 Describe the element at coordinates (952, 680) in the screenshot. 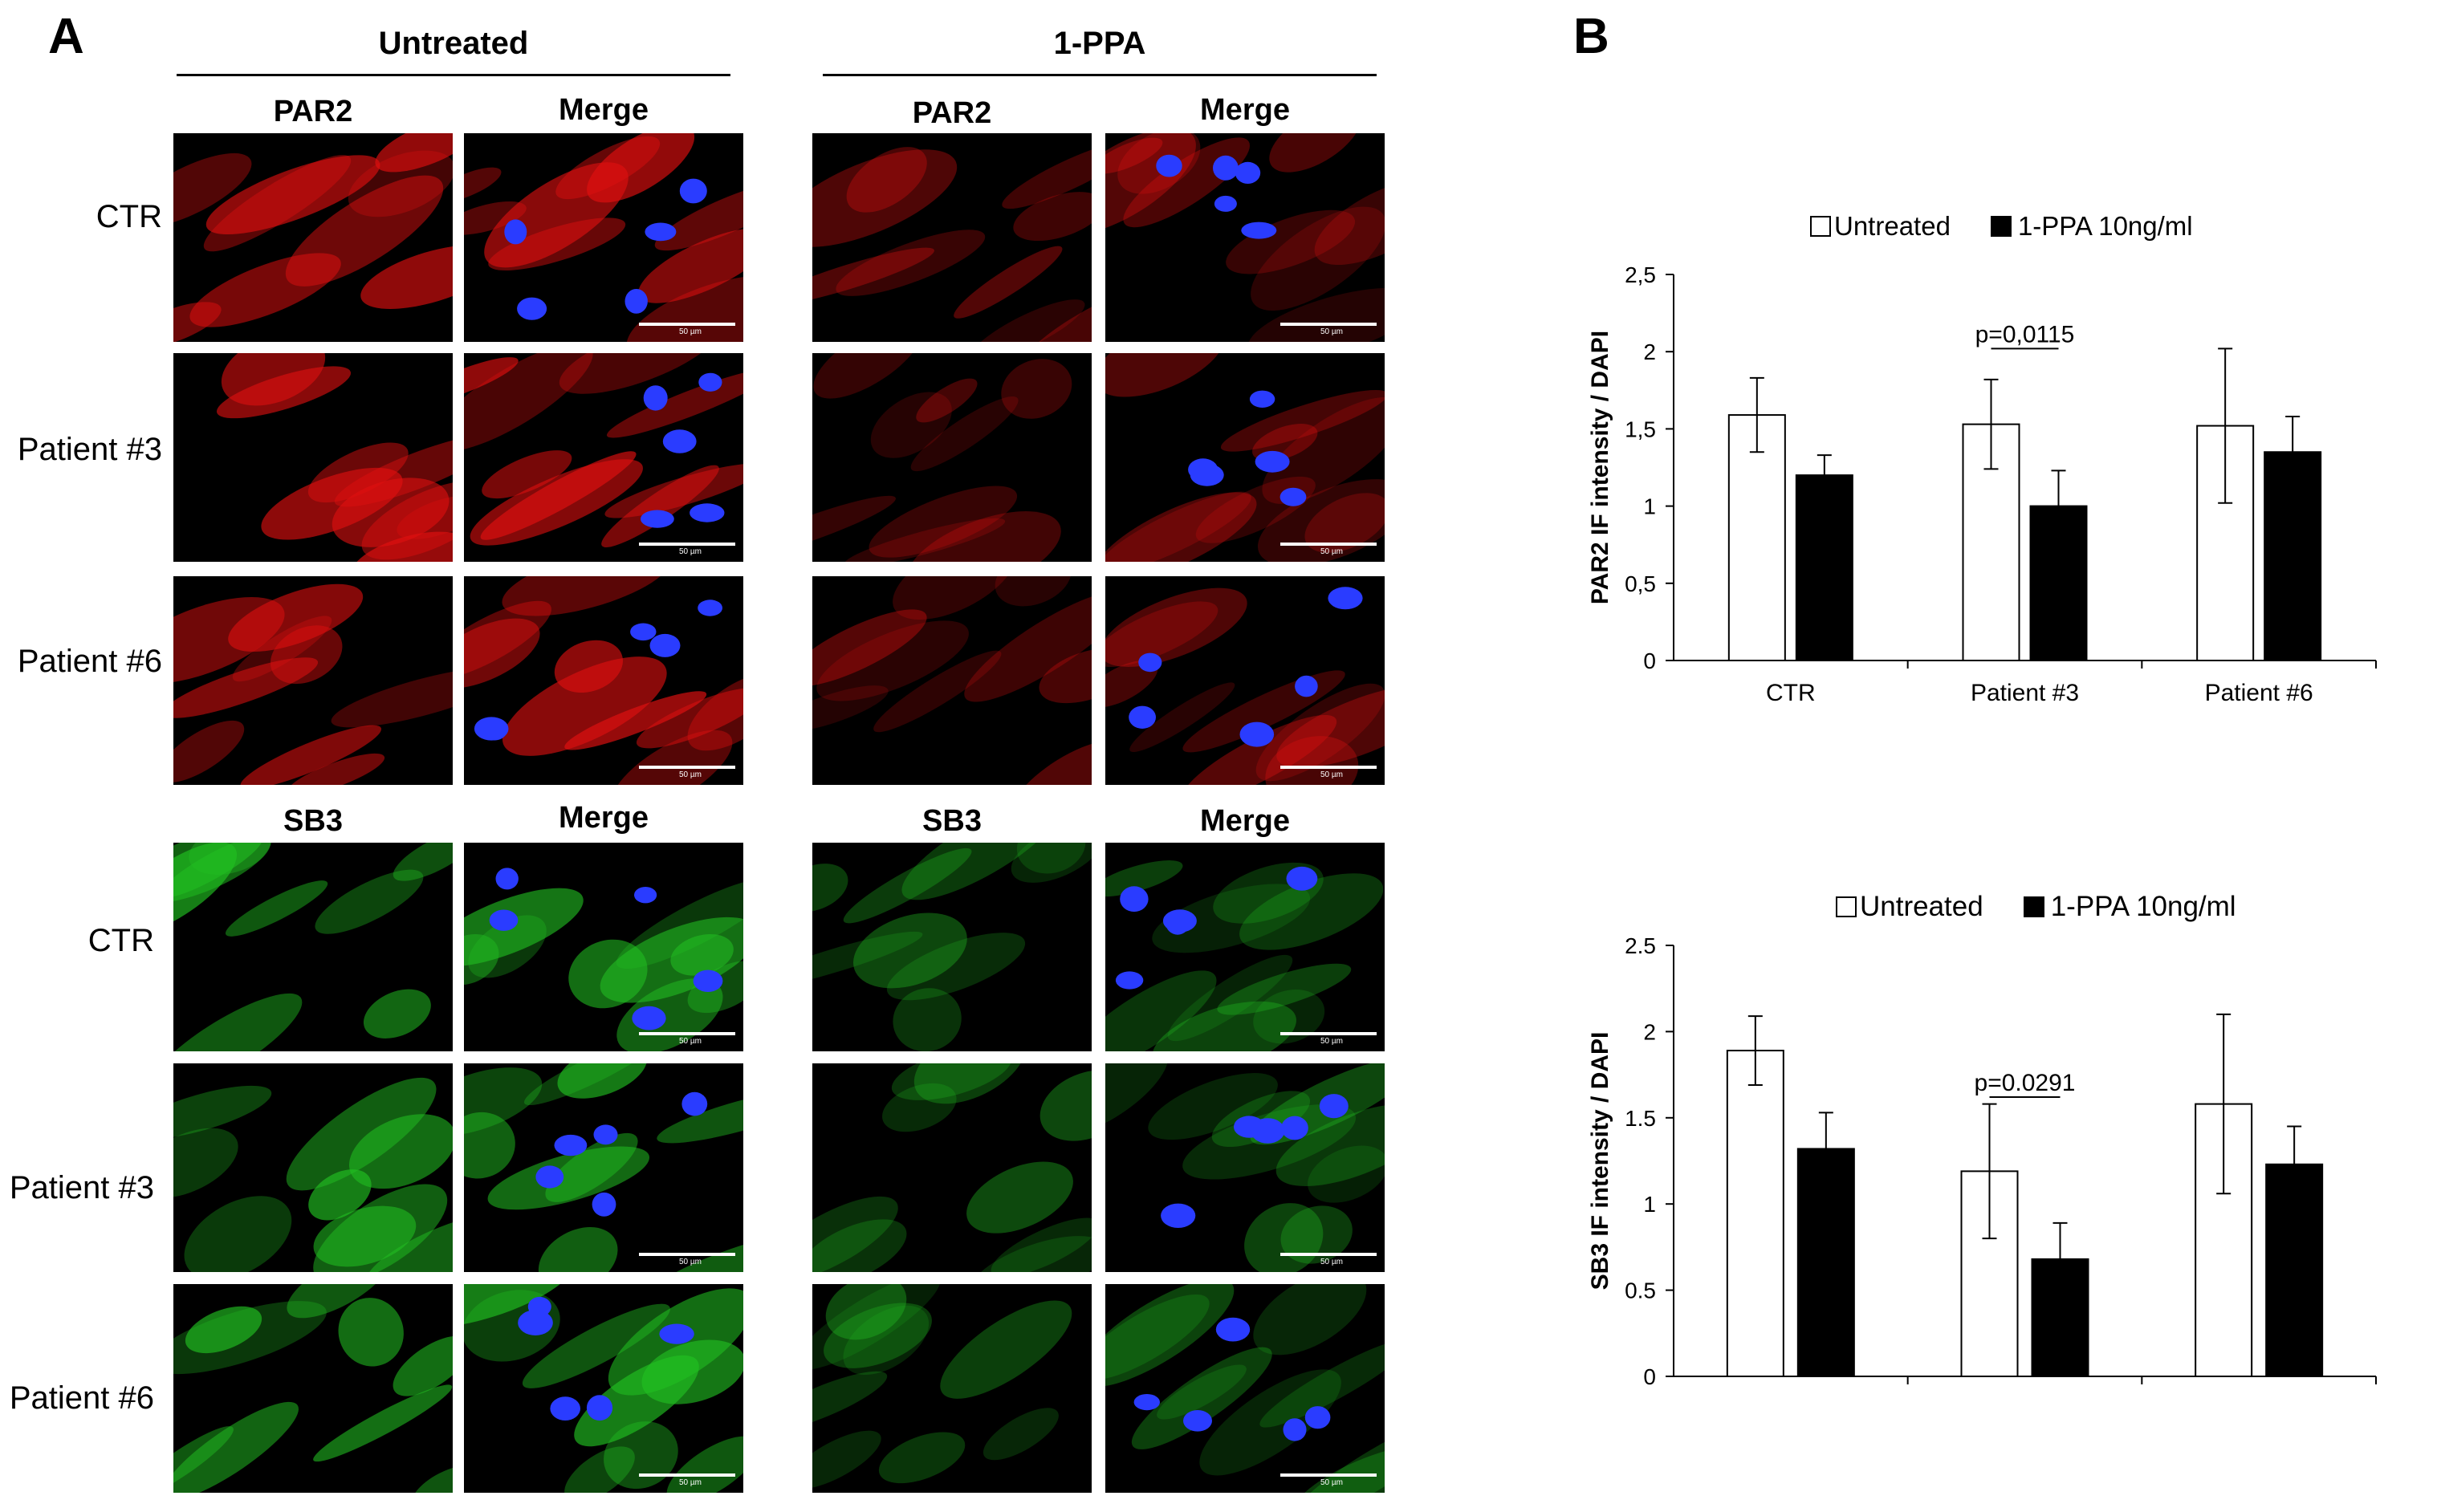

I see `micrograph-par2-patient6-single-1ppa` at that location.